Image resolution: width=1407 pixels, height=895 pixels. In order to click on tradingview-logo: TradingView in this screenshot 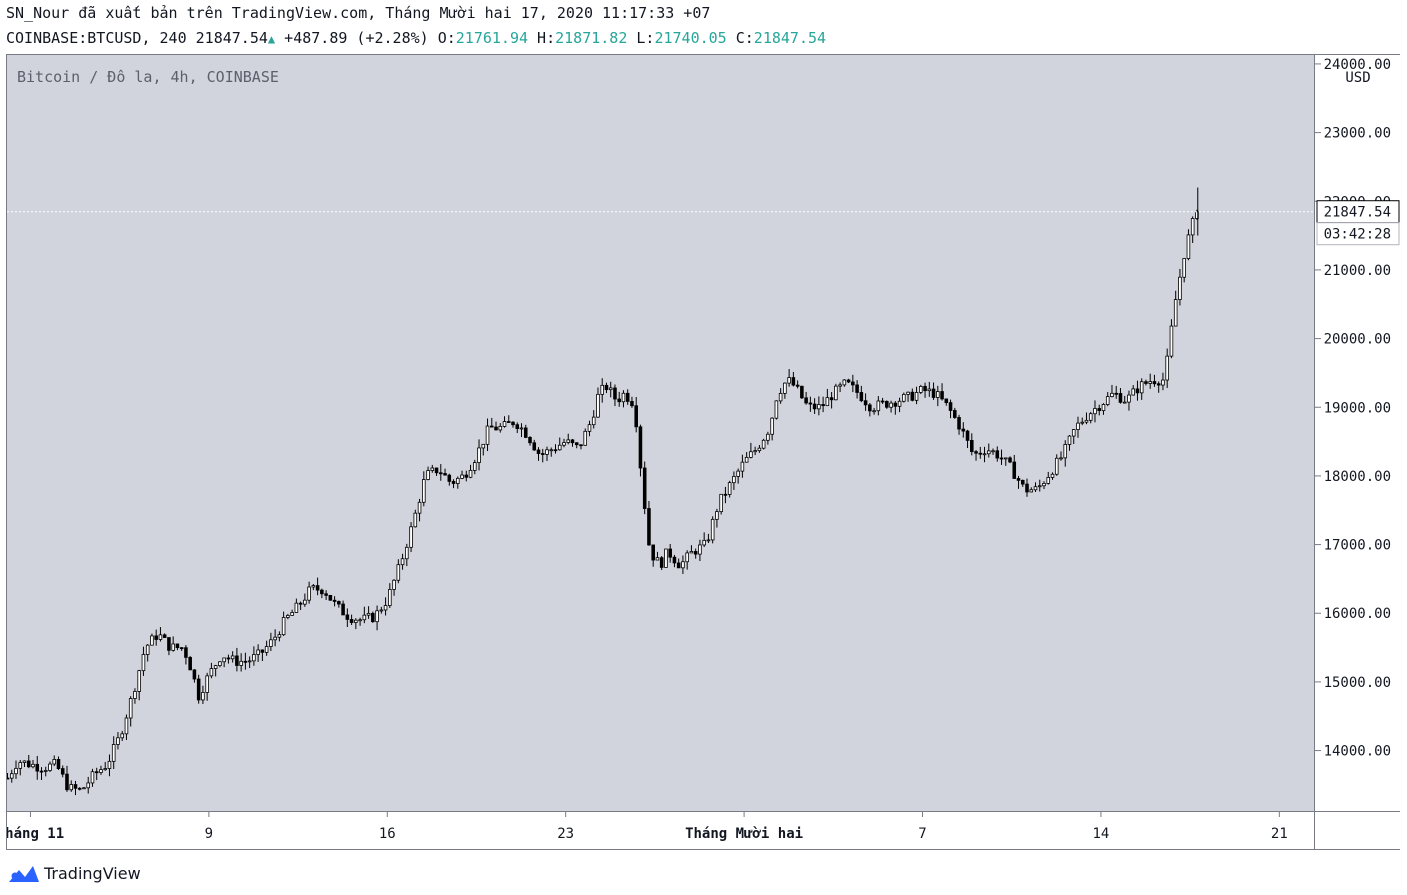, I will do `click(73, 873)`.